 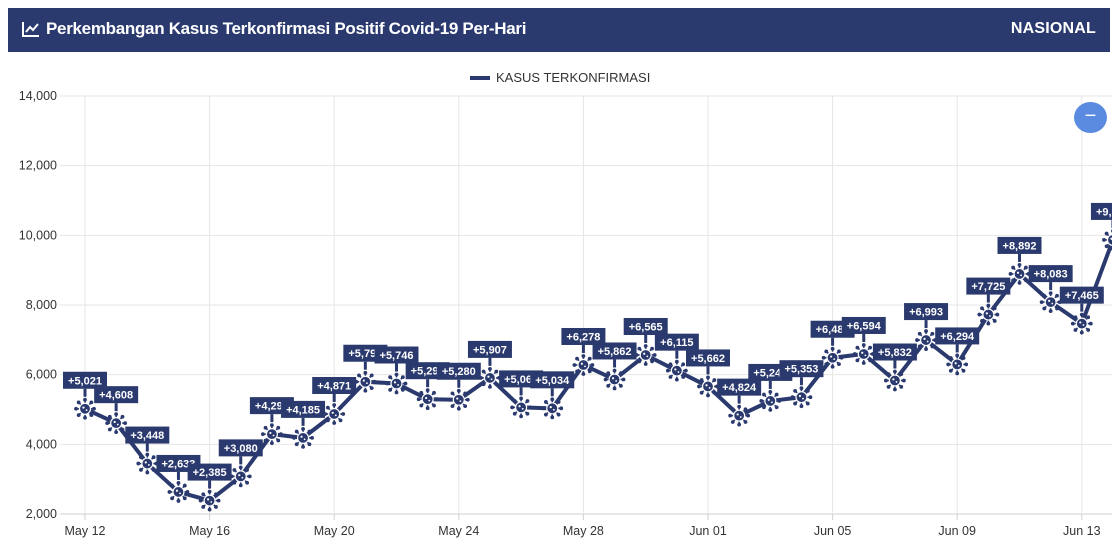 I want to click on data-label: +5,034, so click(x=552, y=384).